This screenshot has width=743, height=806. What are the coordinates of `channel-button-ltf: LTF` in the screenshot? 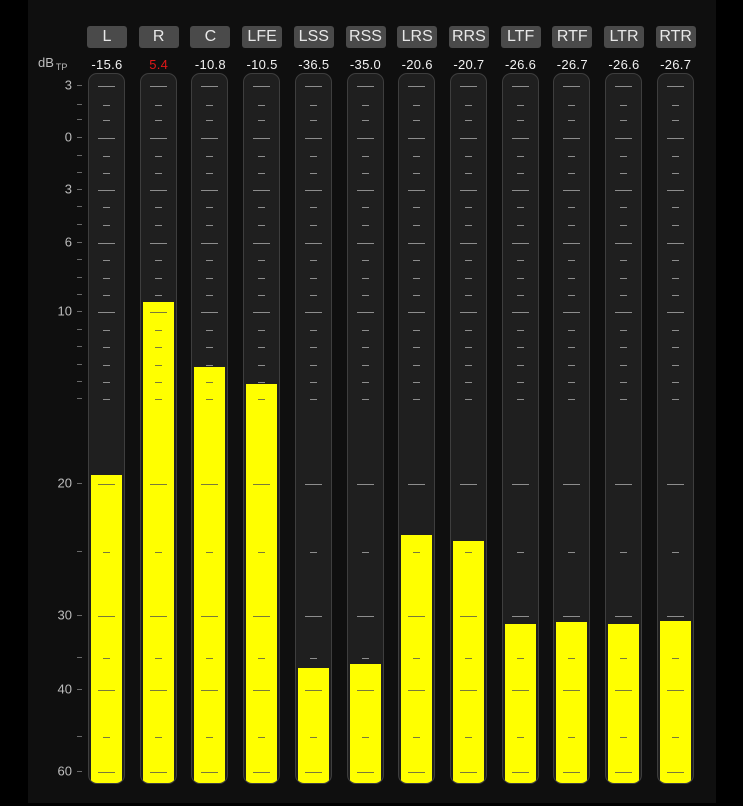 It's located at (520, 37).